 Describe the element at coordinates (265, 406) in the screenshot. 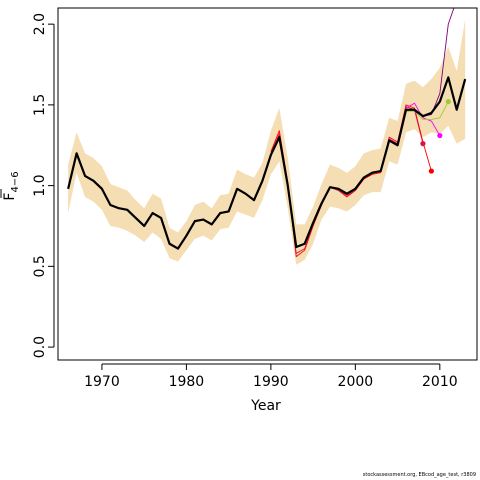

I see `x-axis-title: Year` at that location.